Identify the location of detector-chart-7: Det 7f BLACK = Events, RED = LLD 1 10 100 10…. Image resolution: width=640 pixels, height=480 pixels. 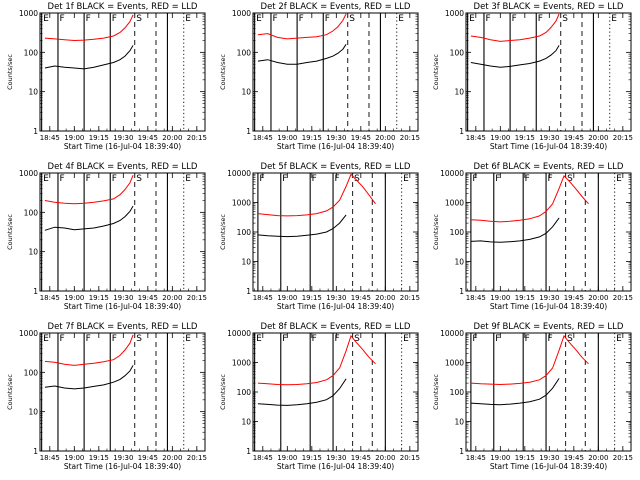
(106, 396).